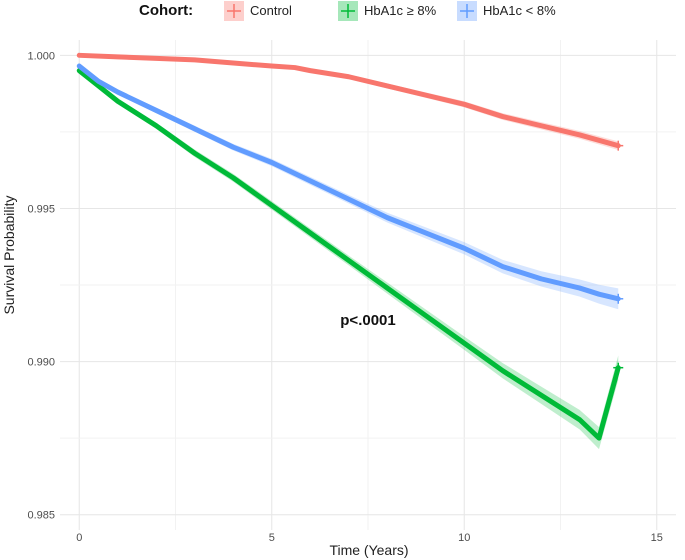  I want to click on p-value-annotation: p<.0001, so click(367, 320).